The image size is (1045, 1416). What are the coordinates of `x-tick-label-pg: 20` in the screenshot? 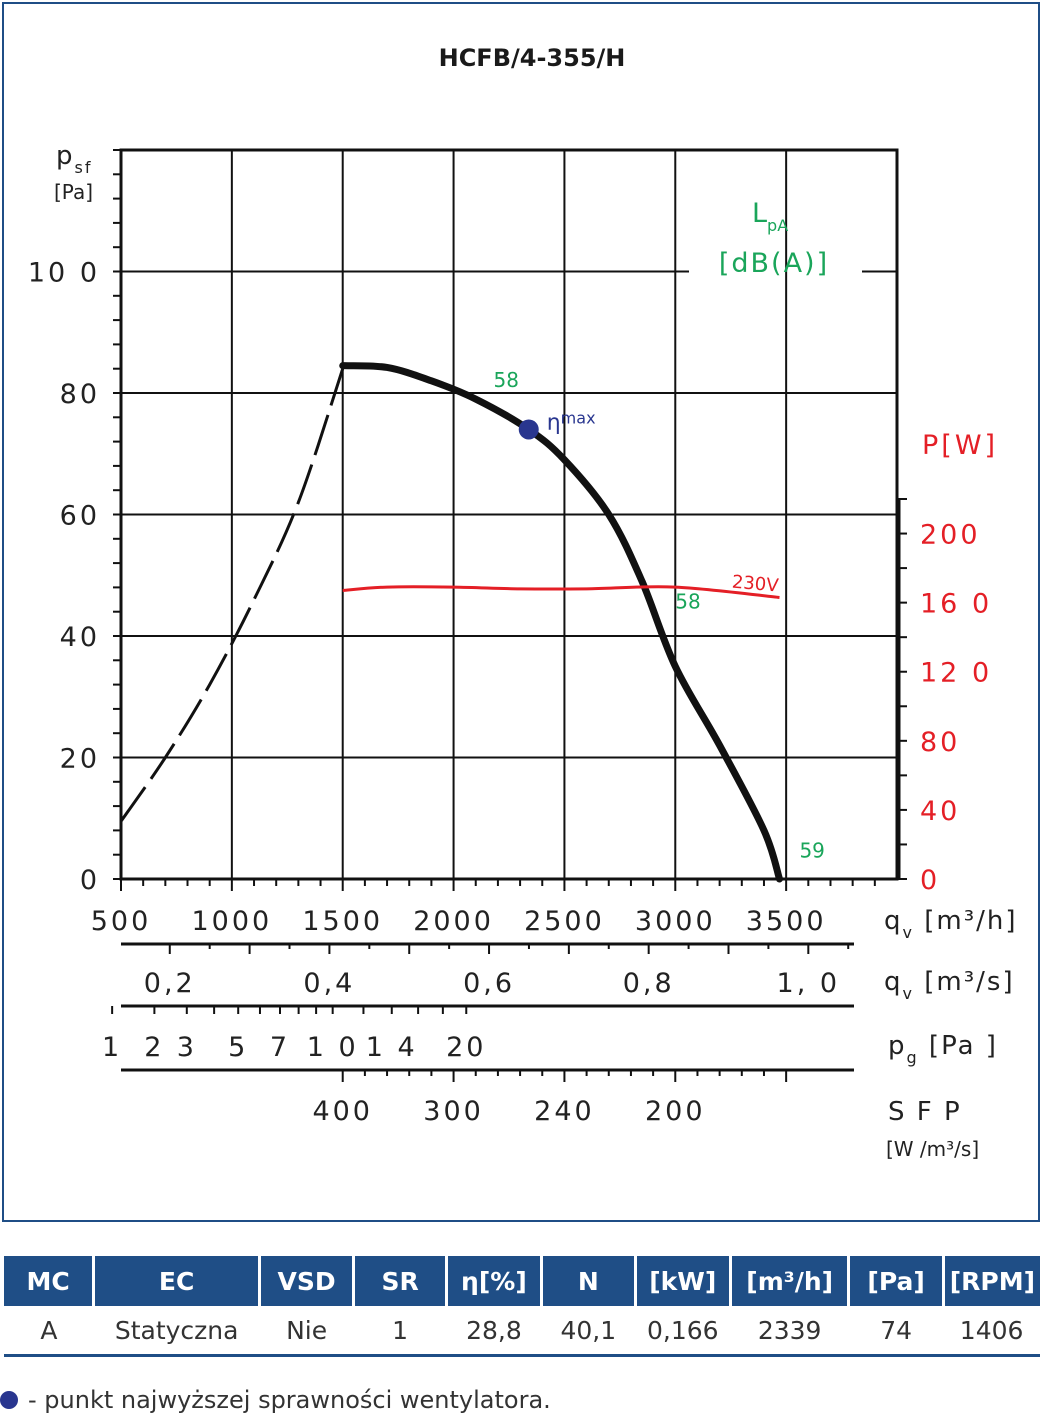 It's located at (466, 1047).